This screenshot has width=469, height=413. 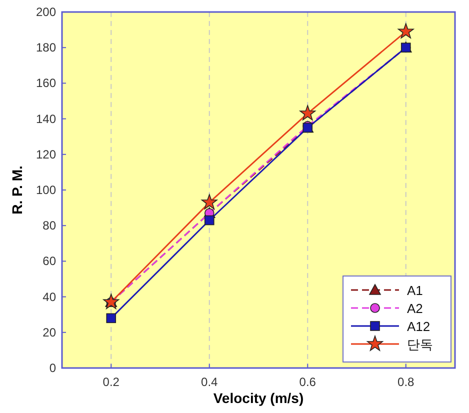 I want to click on x-axis-title: Velocity (m/s), so click(x=258, y=398).